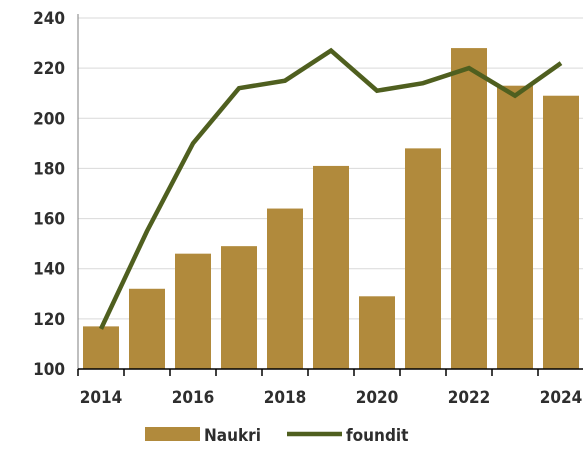  What do you see at coordinates (49, 370) in the screenshot?
I see `y-tick-label: 100` at bounding box center [49, 370].